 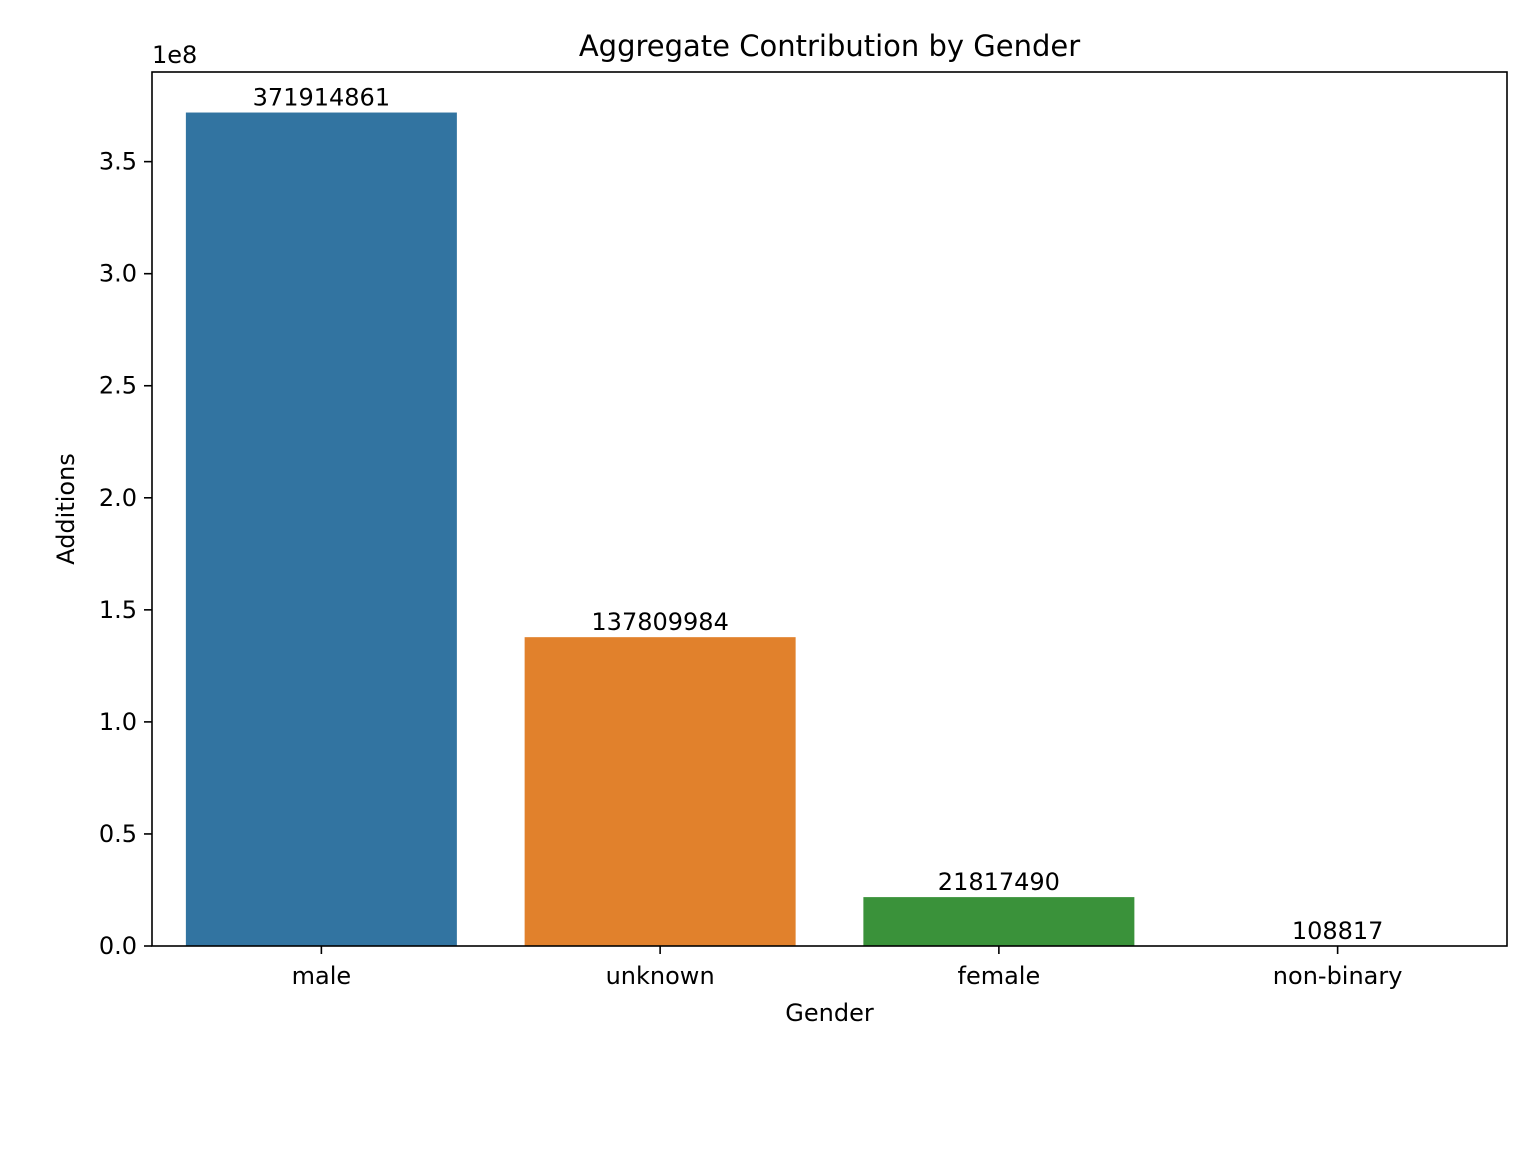 I want to click on x-tick-label-non-binary: non-binary, so click(x=1338, y=976).